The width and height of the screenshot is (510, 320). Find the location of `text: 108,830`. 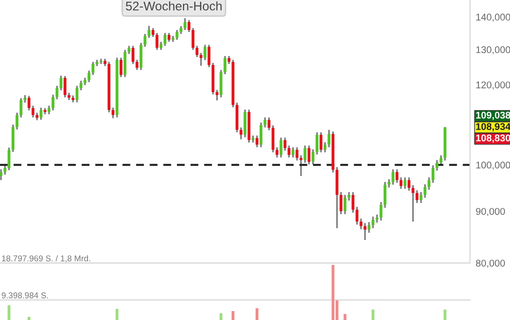

text: 108,830 is located at coordinates (493, 138).